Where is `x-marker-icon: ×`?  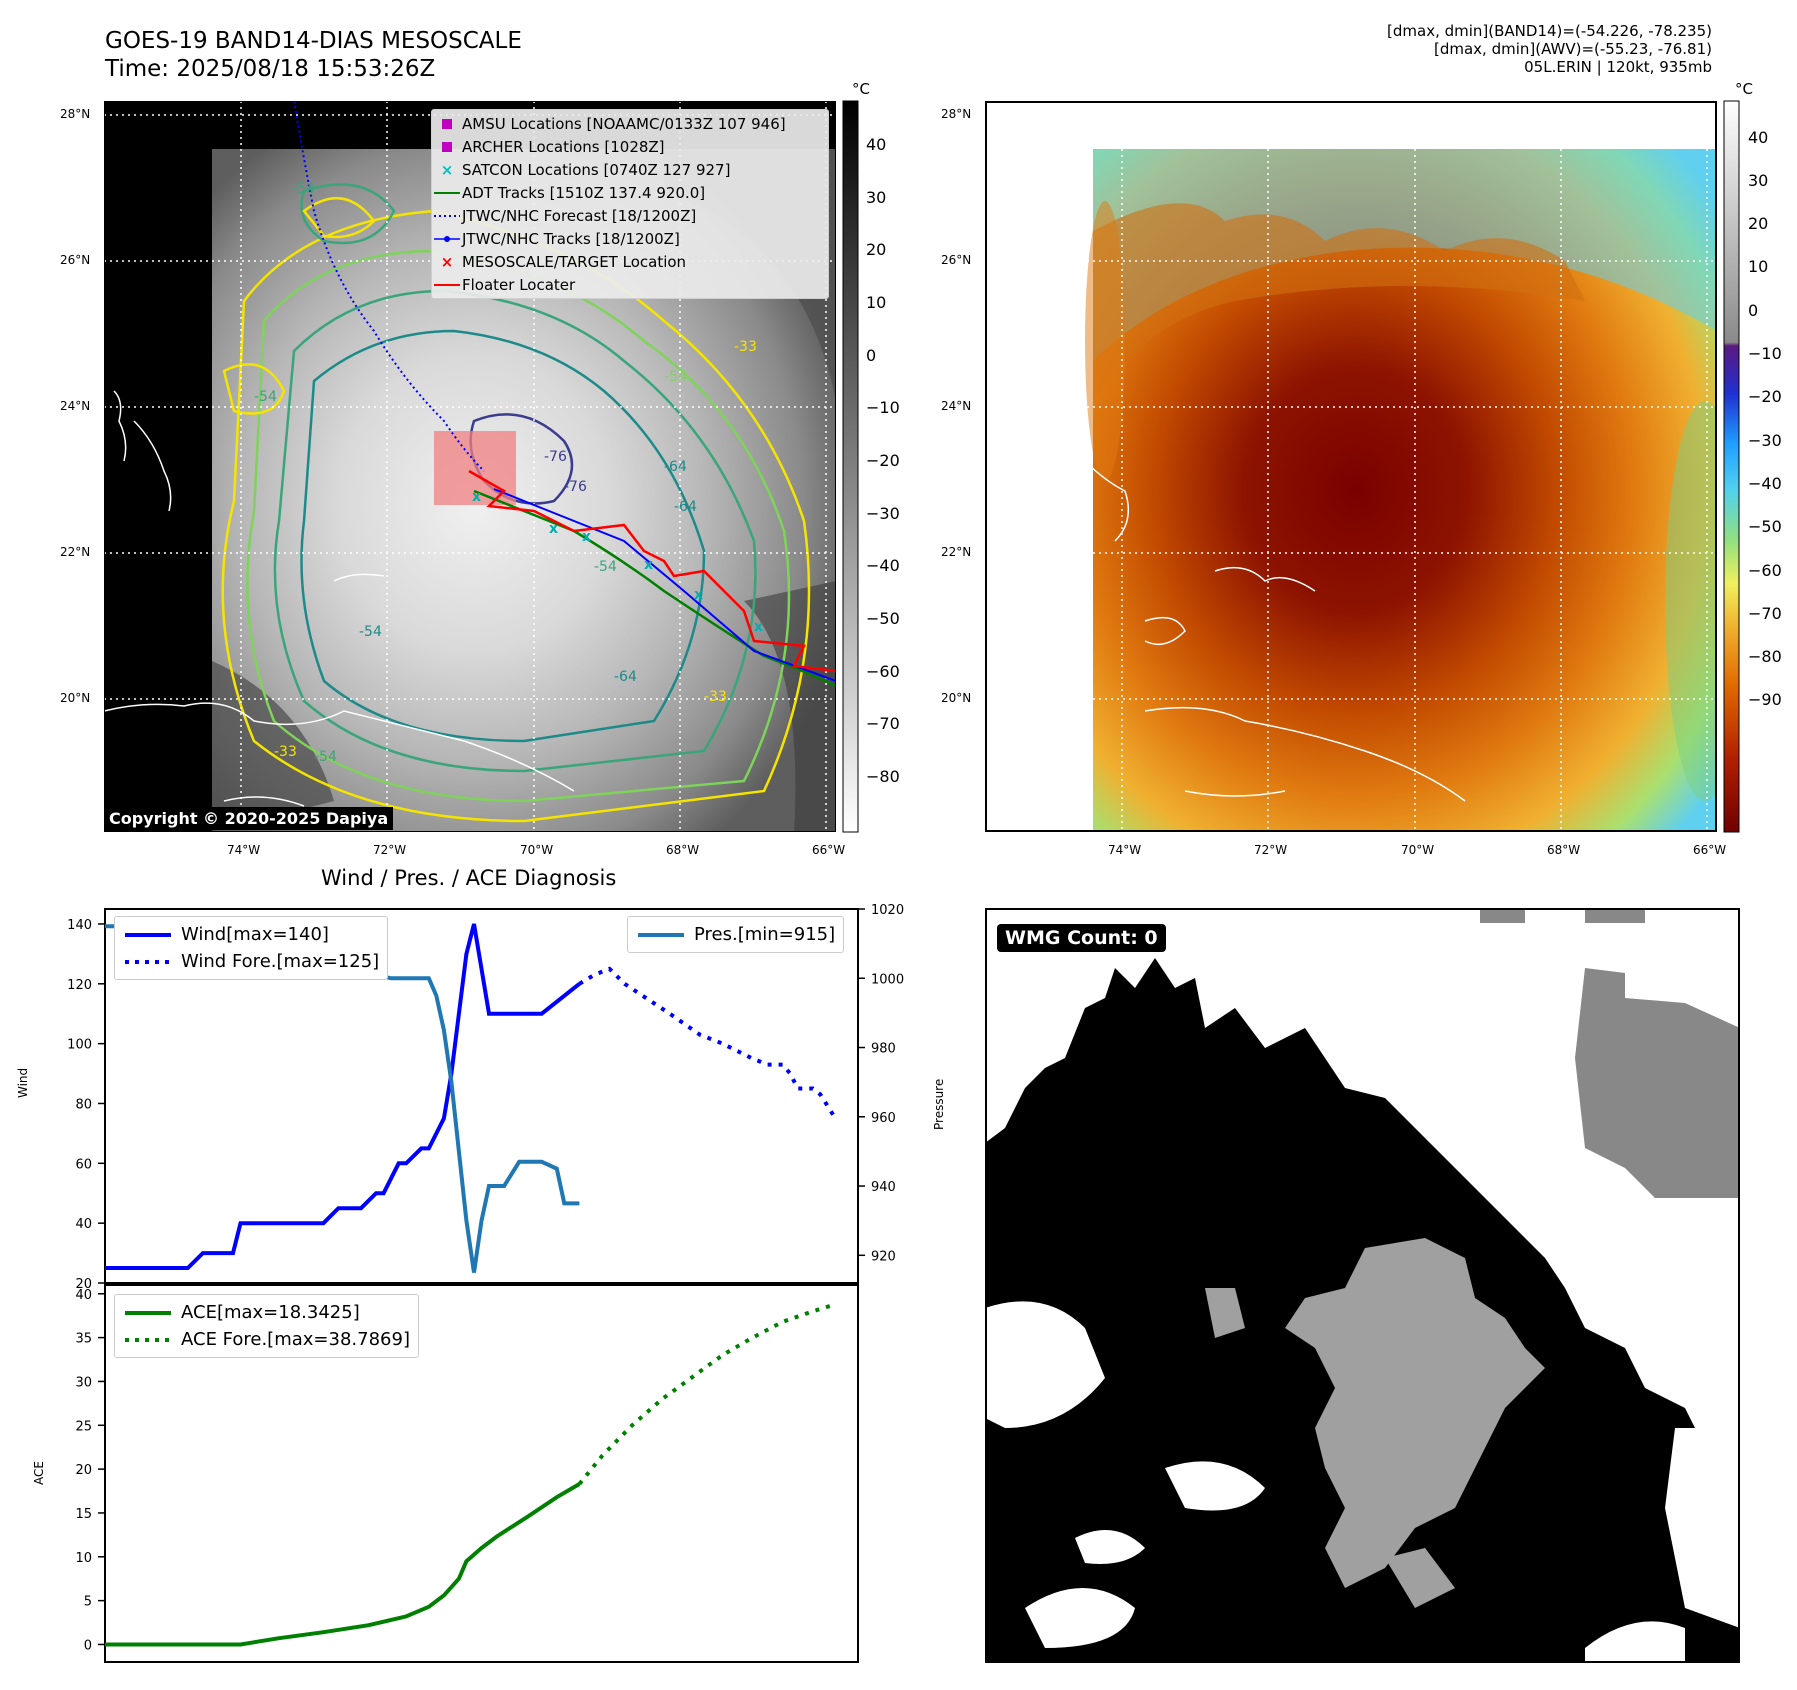 x-marker-icon: × is located at coordinates (447, 261).